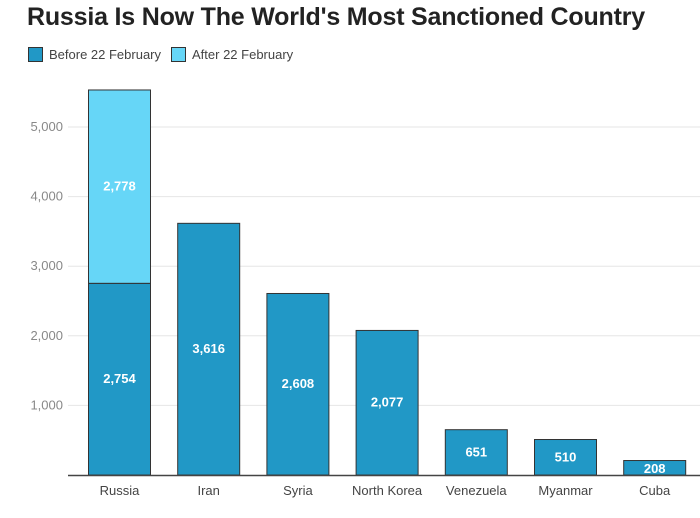 The image size is (700, 518). I want to click on x-tick-label: Venezuela, so click(476, 490).